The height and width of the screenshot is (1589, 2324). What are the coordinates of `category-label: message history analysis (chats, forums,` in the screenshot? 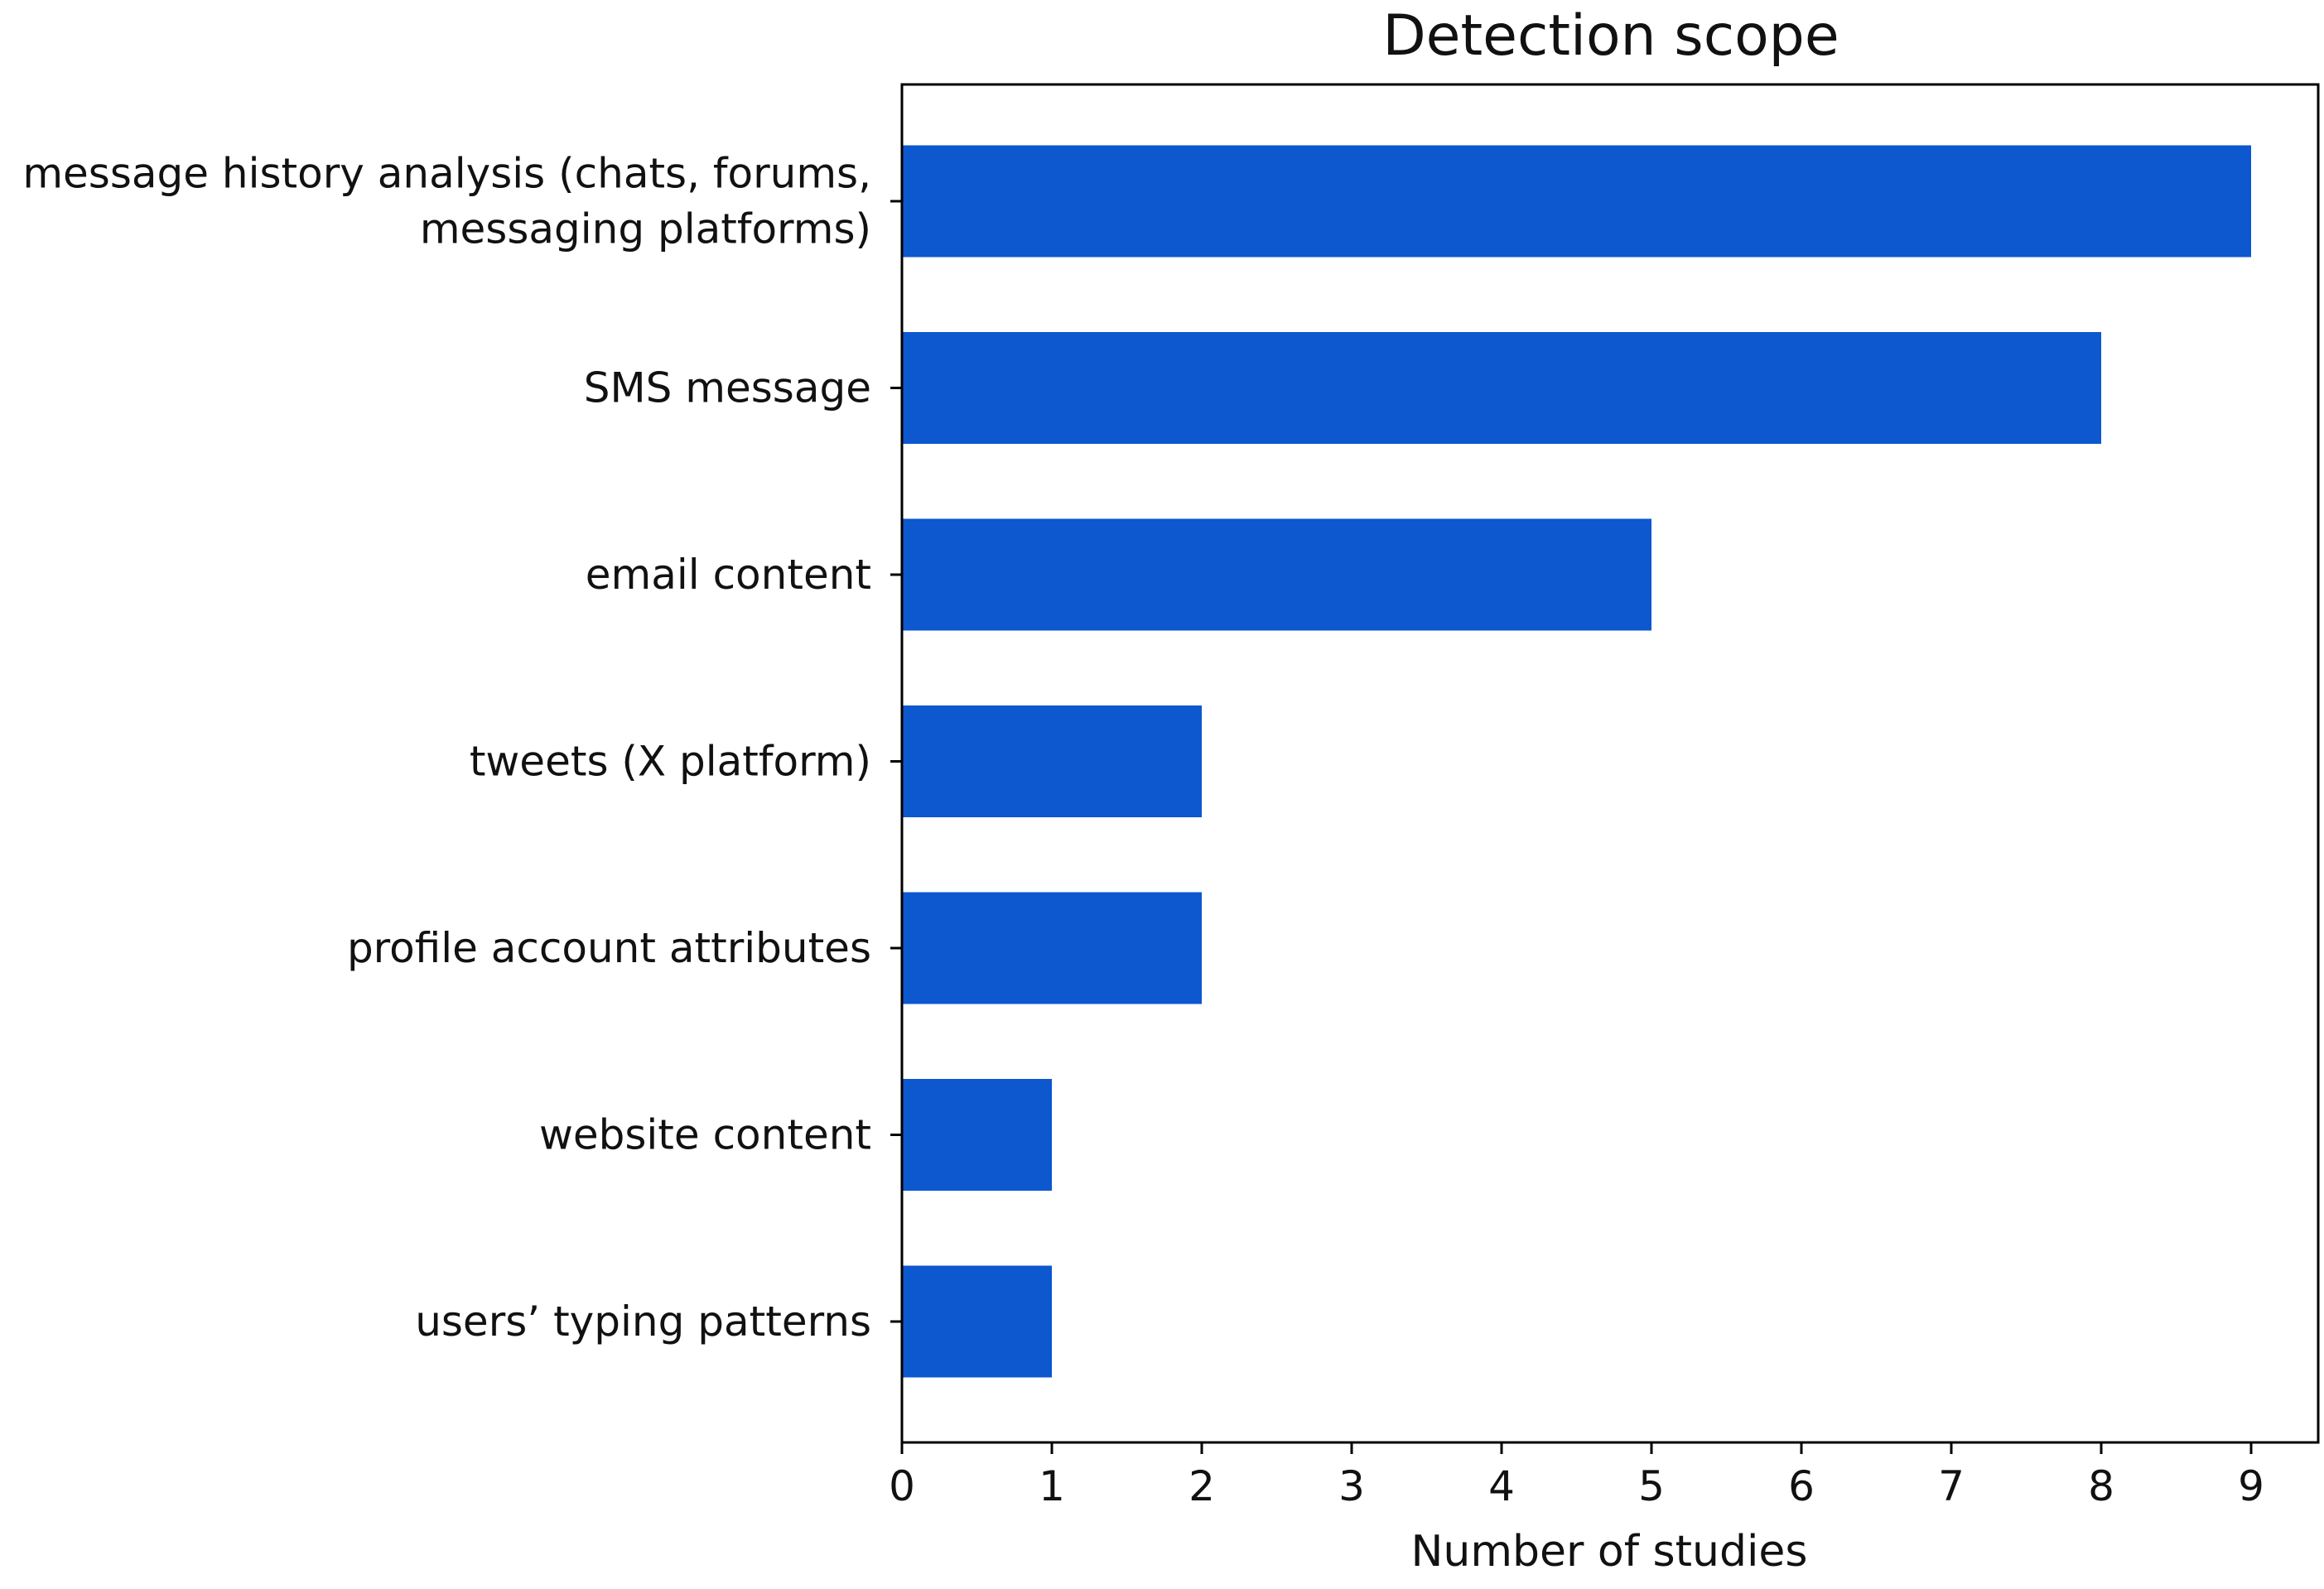 It's located at (446, 174).